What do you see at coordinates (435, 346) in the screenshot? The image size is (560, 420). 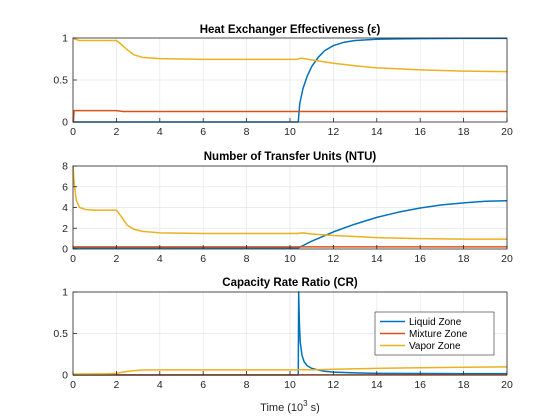 I see `legend-label-vapor: Vapor Zone` at bounding box center [435, 346].